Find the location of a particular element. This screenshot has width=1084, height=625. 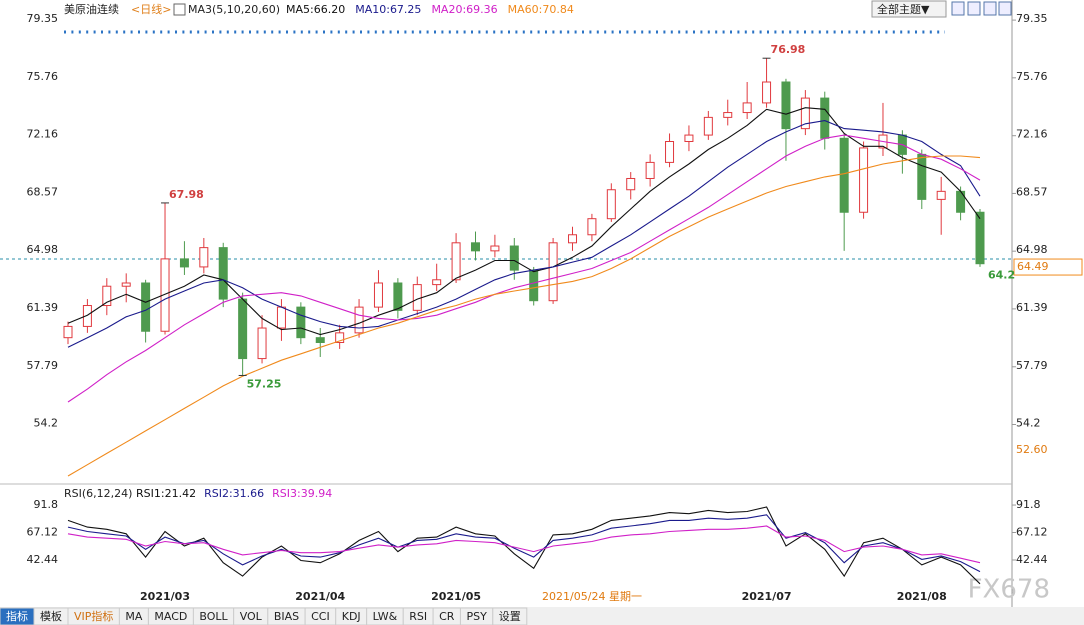

y-tick-label: 64.98 is located at coordinates (43, 249).